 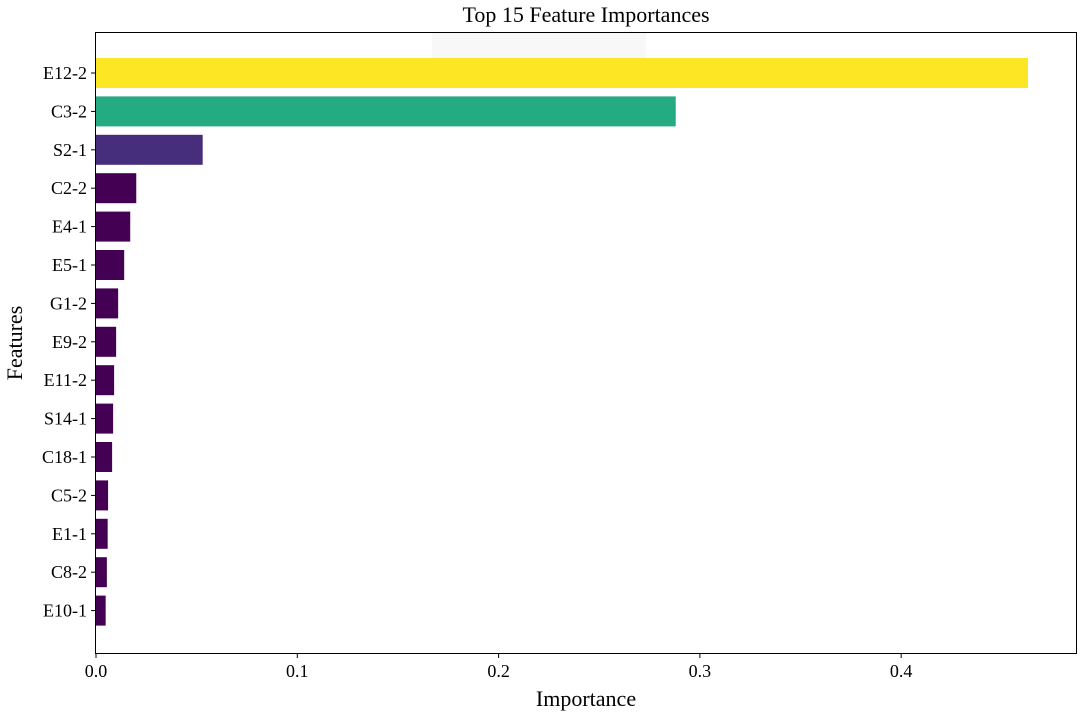 What do you see at coordinates (65, 380) in the screenshot?
I see `y-tick-label: E11-2` at bounding box center [65, 380].